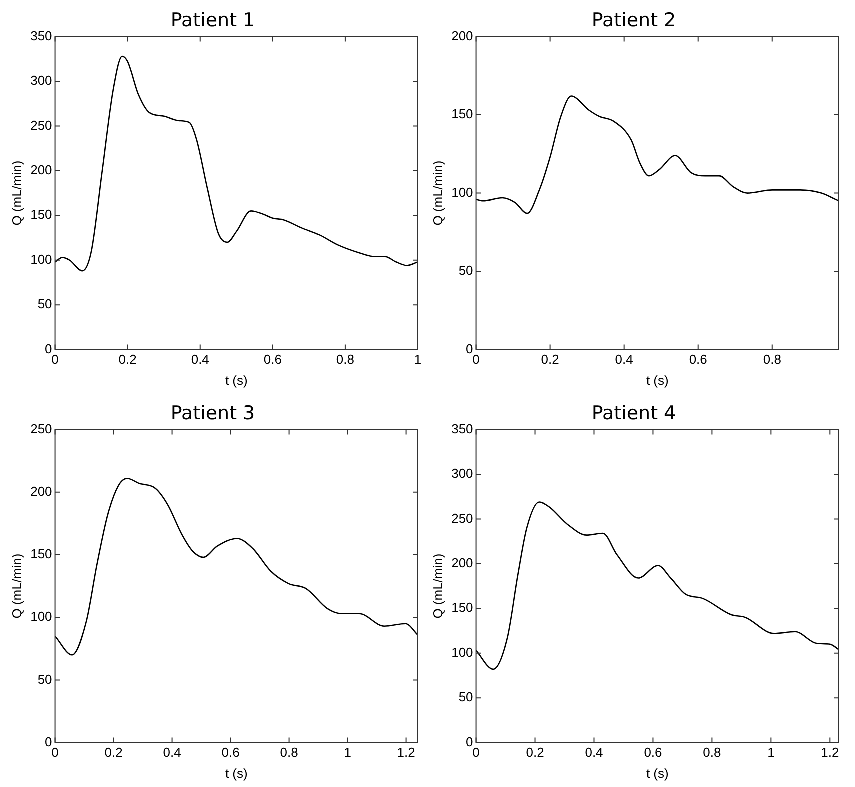 The height and width of the screenshot is (787, 855). What do you see at coordinates (213, 20) in the screenshot?
I see `chart-title: Patient 1` at bounding box center [213, 20].